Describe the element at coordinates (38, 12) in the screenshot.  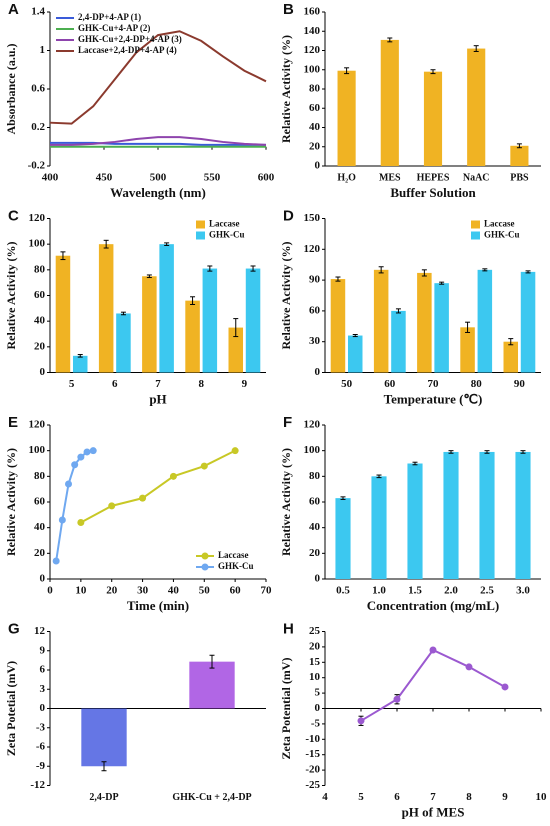
I see `y-tick-label: 1.4` at that location.